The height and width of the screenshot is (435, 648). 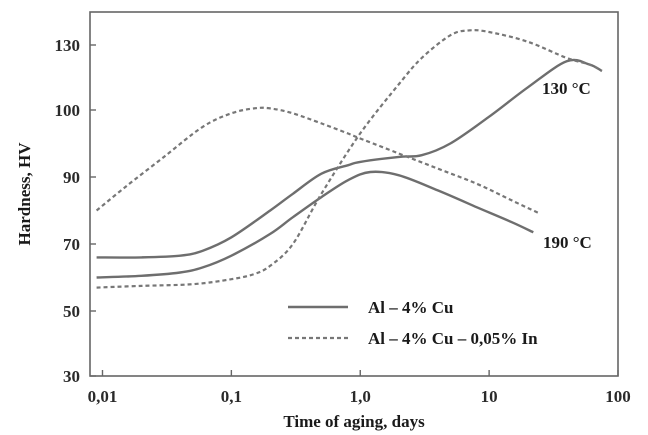 I want to click on annotation-130c: 130 °C, so click(x=566, y=88).